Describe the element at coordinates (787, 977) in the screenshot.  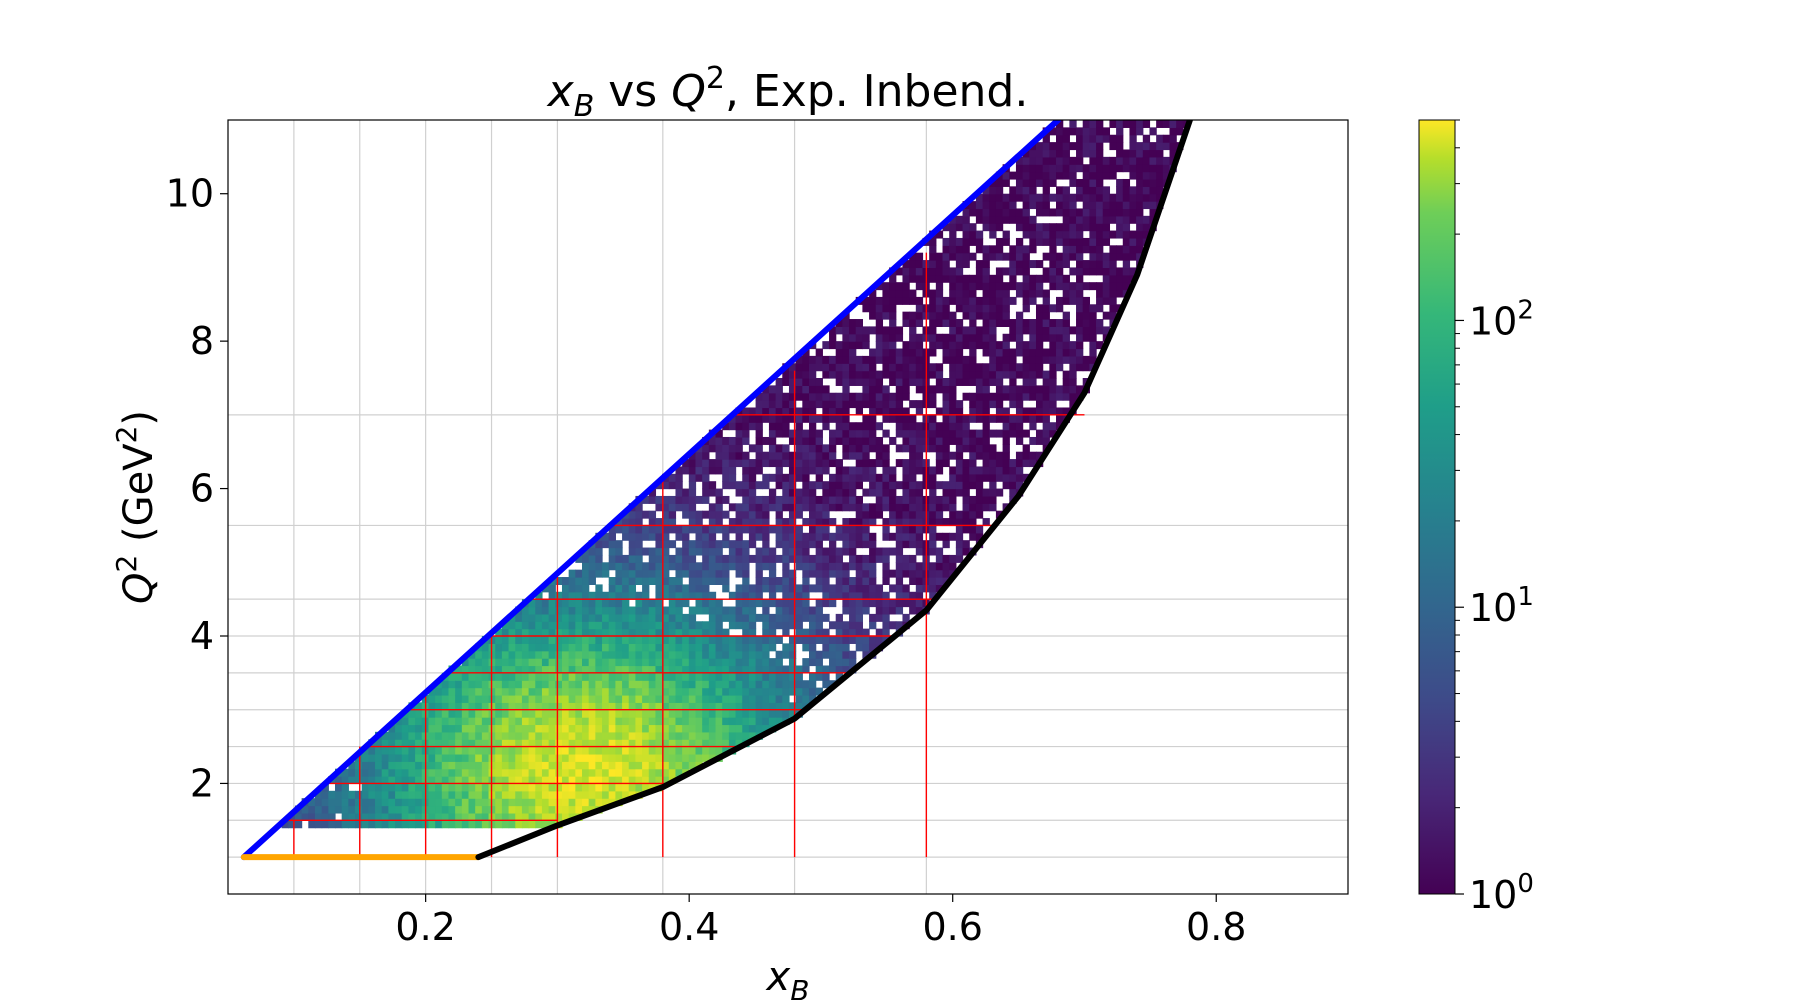
I see `x-axis-label: xB` at that location.